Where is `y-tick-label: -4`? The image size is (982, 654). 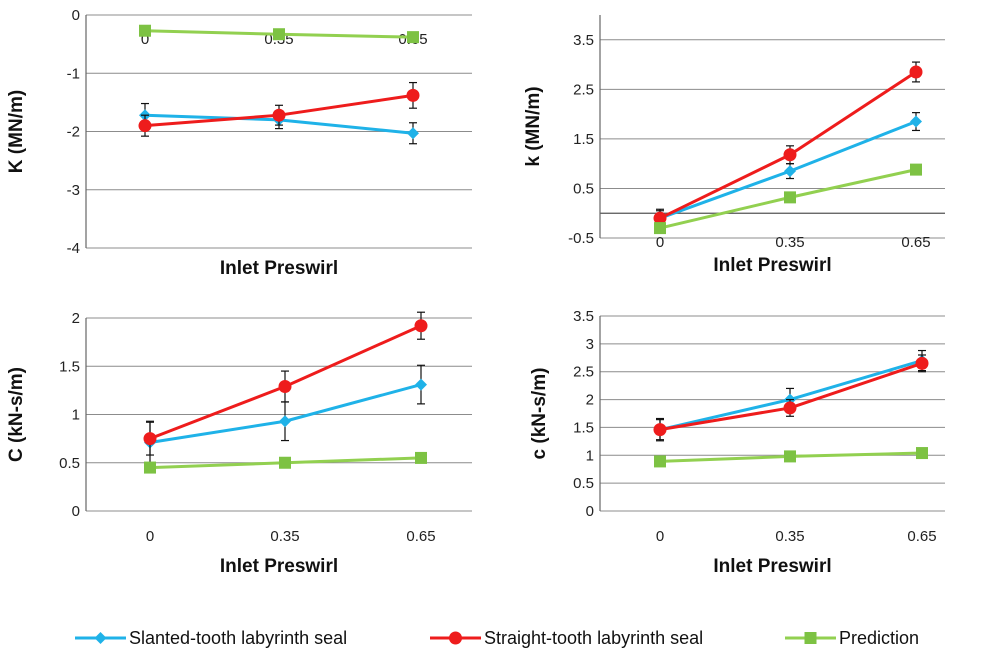 y-tick-label: -4 is located at coordinates (73, 248).